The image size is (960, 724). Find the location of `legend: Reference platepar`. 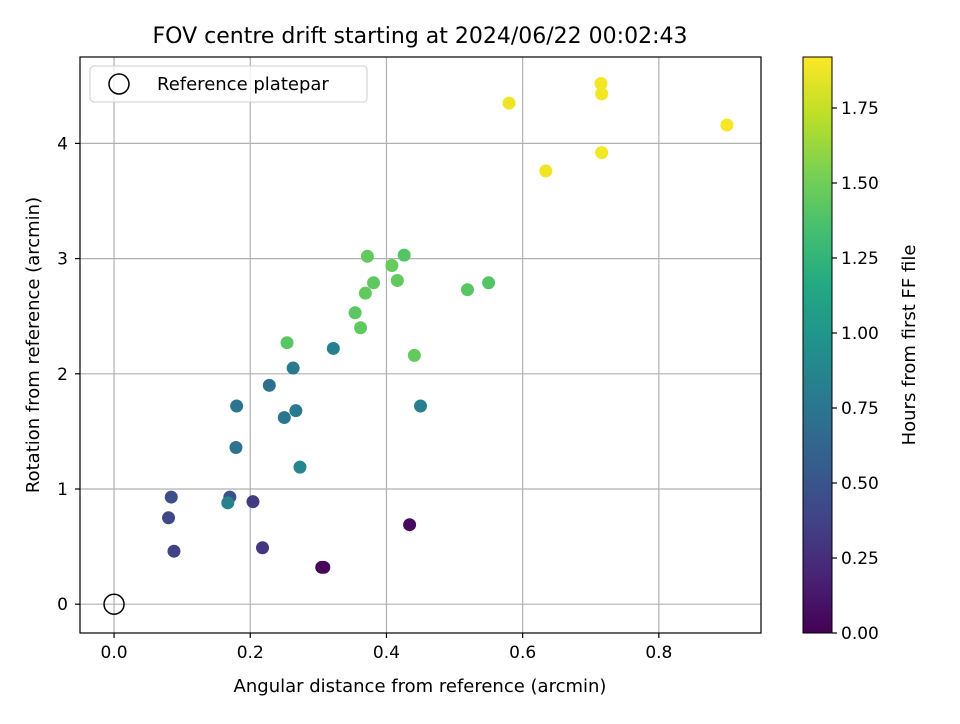

legend: Reference platepar is located at coordinates (228, 84).